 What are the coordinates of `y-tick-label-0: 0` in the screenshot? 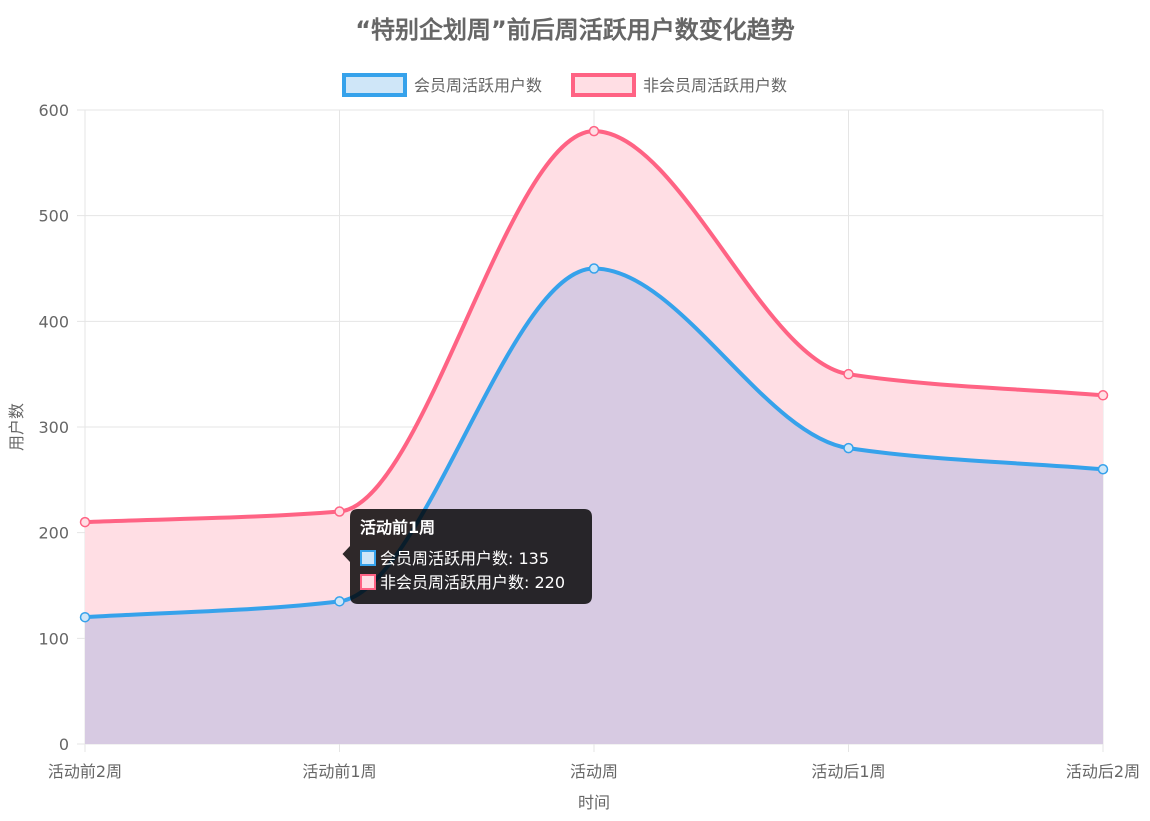 It's located at (64, 744).